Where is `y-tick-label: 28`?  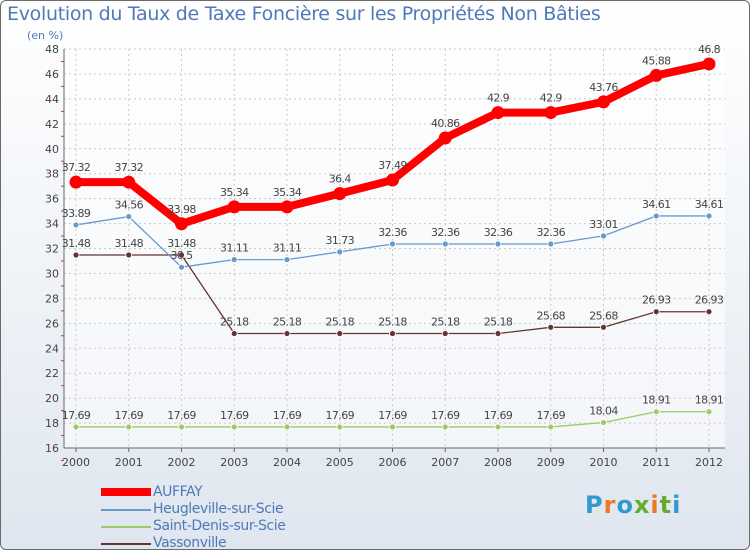
y-tick-label: 28 is located at coordinates (52, 298).